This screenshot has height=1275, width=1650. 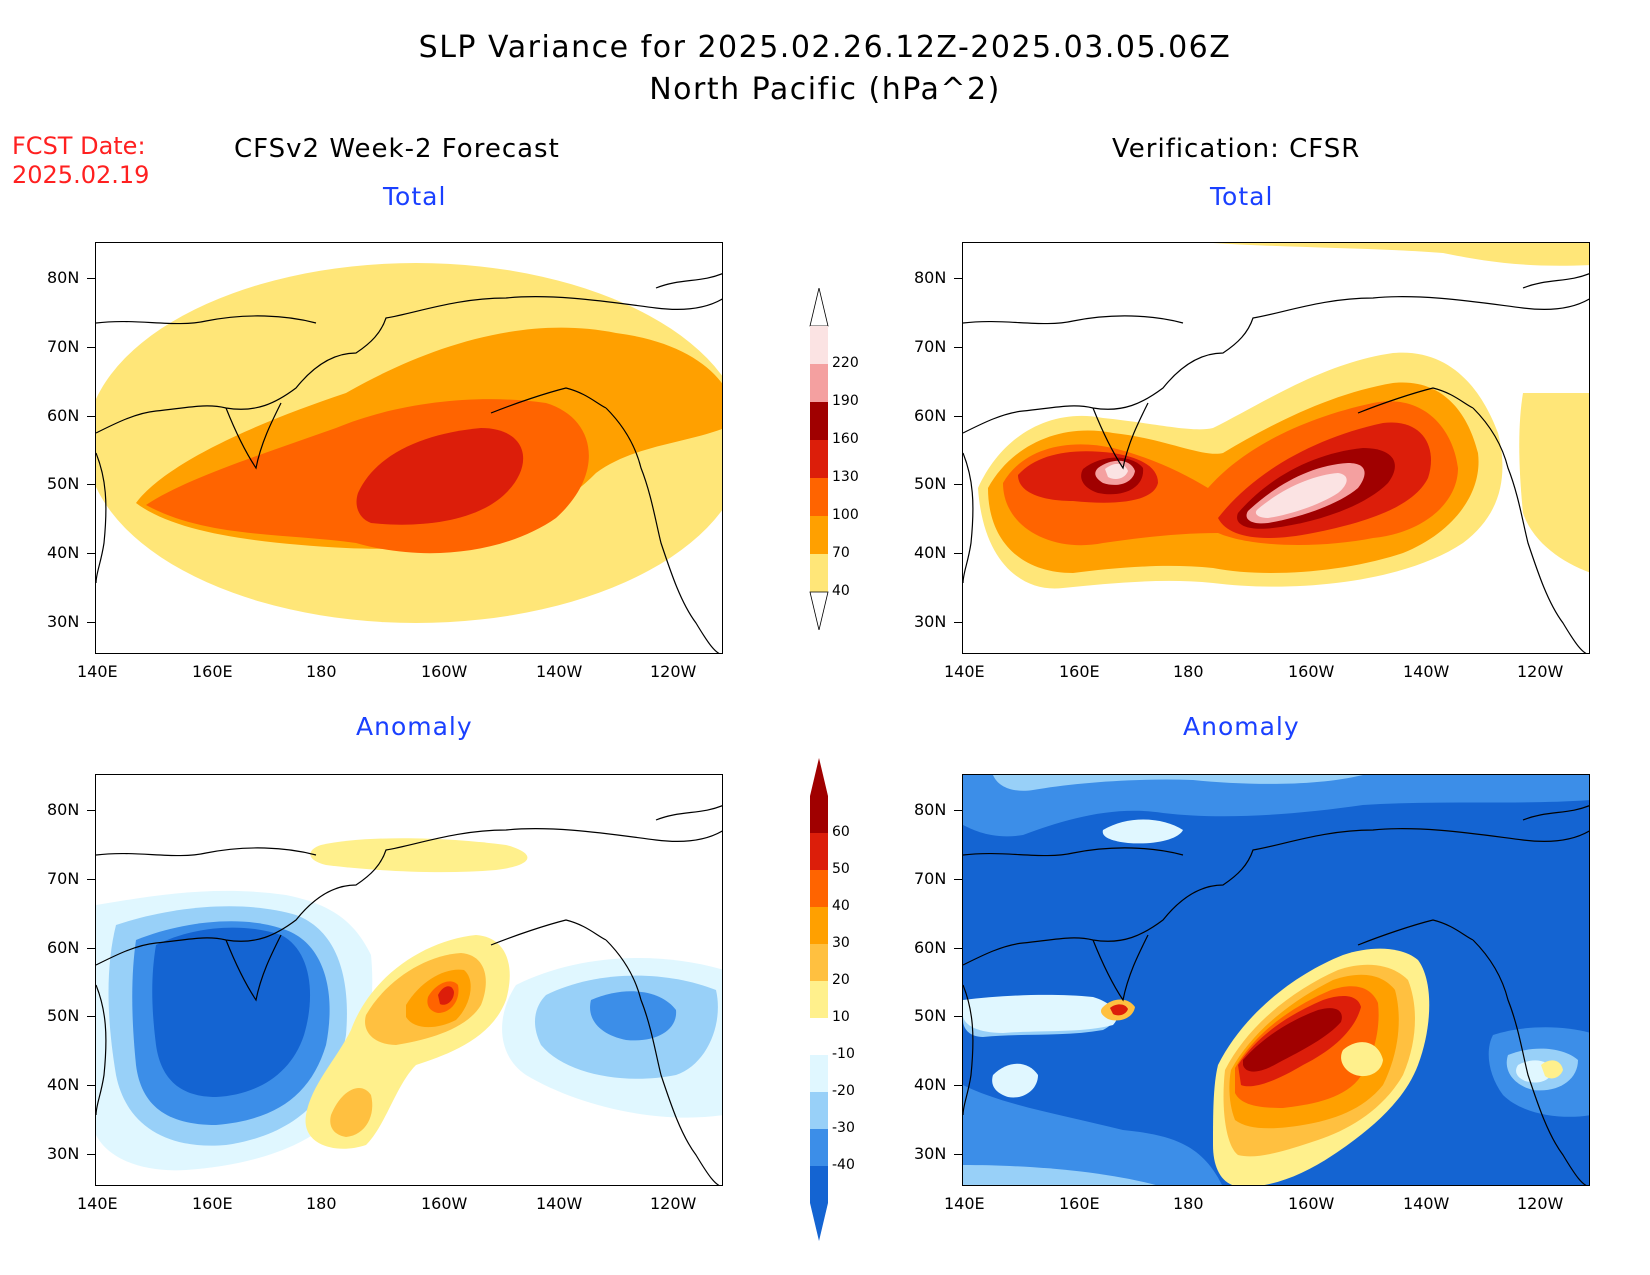 I want to click on colorbar-label: -40, so click(x=843, y=1165).